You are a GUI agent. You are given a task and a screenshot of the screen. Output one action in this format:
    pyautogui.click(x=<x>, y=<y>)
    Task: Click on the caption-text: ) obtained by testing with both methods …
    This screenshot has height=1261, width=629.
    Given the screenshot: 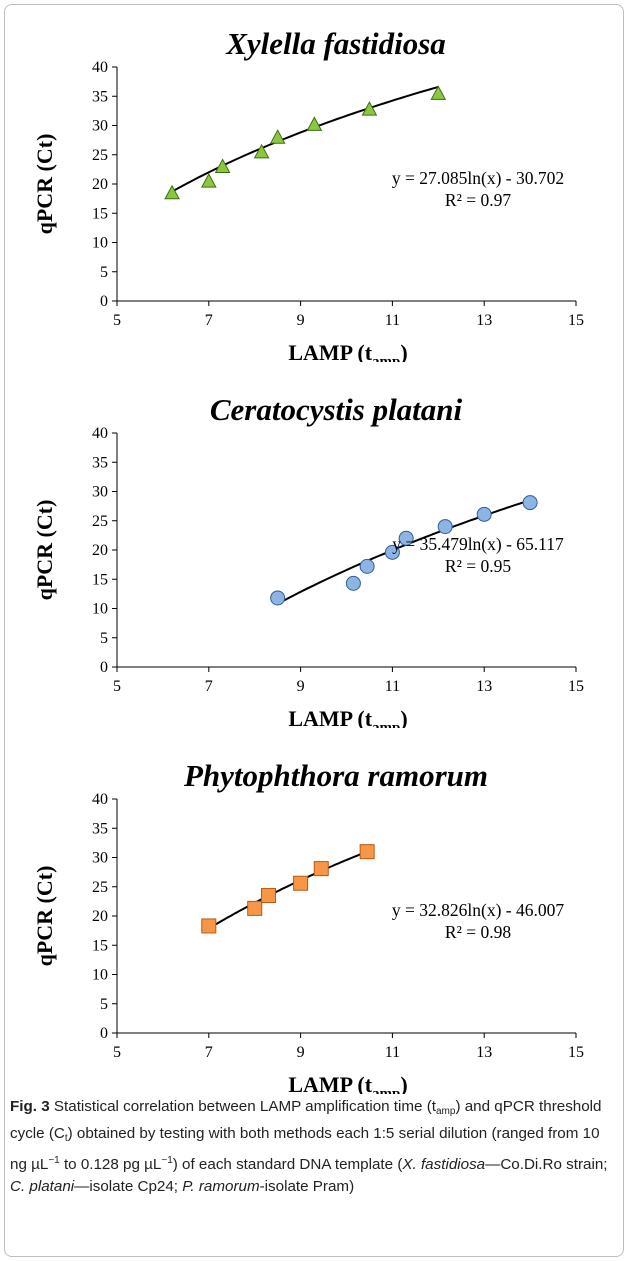 What is the action you would take?
    pyautogui.click(x=305, y=1149)
    